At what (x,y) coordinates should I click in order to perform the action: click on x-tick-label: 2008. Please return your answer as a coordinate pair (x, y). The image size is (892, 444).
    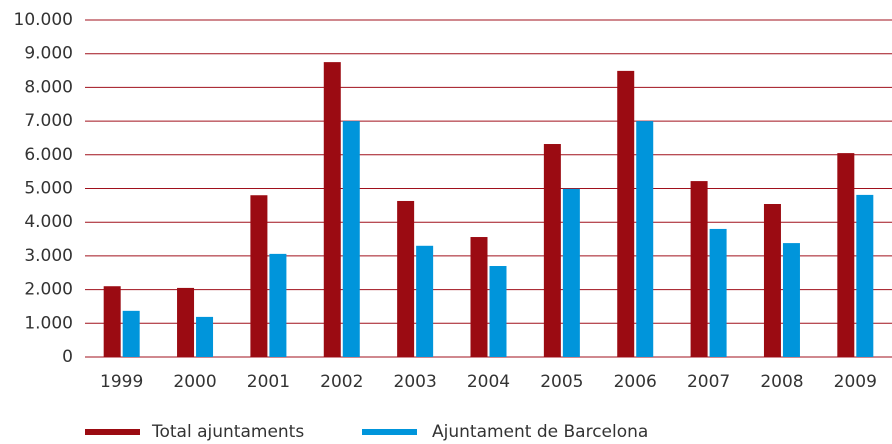
    Looking at the image, I should click on (781, 382).